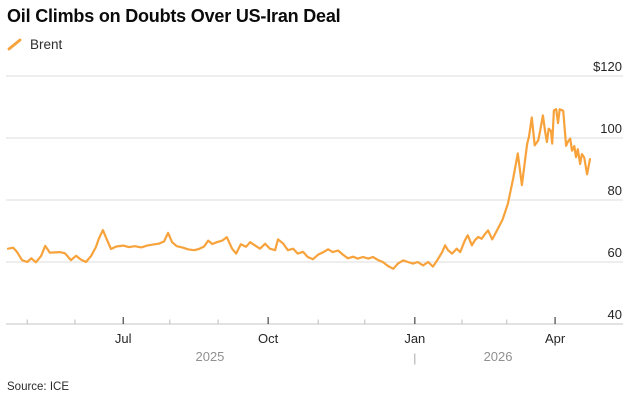  Describe the element at coordinates (615, 314) in the screenshot. I see `y-axis-label: 40` at that location.